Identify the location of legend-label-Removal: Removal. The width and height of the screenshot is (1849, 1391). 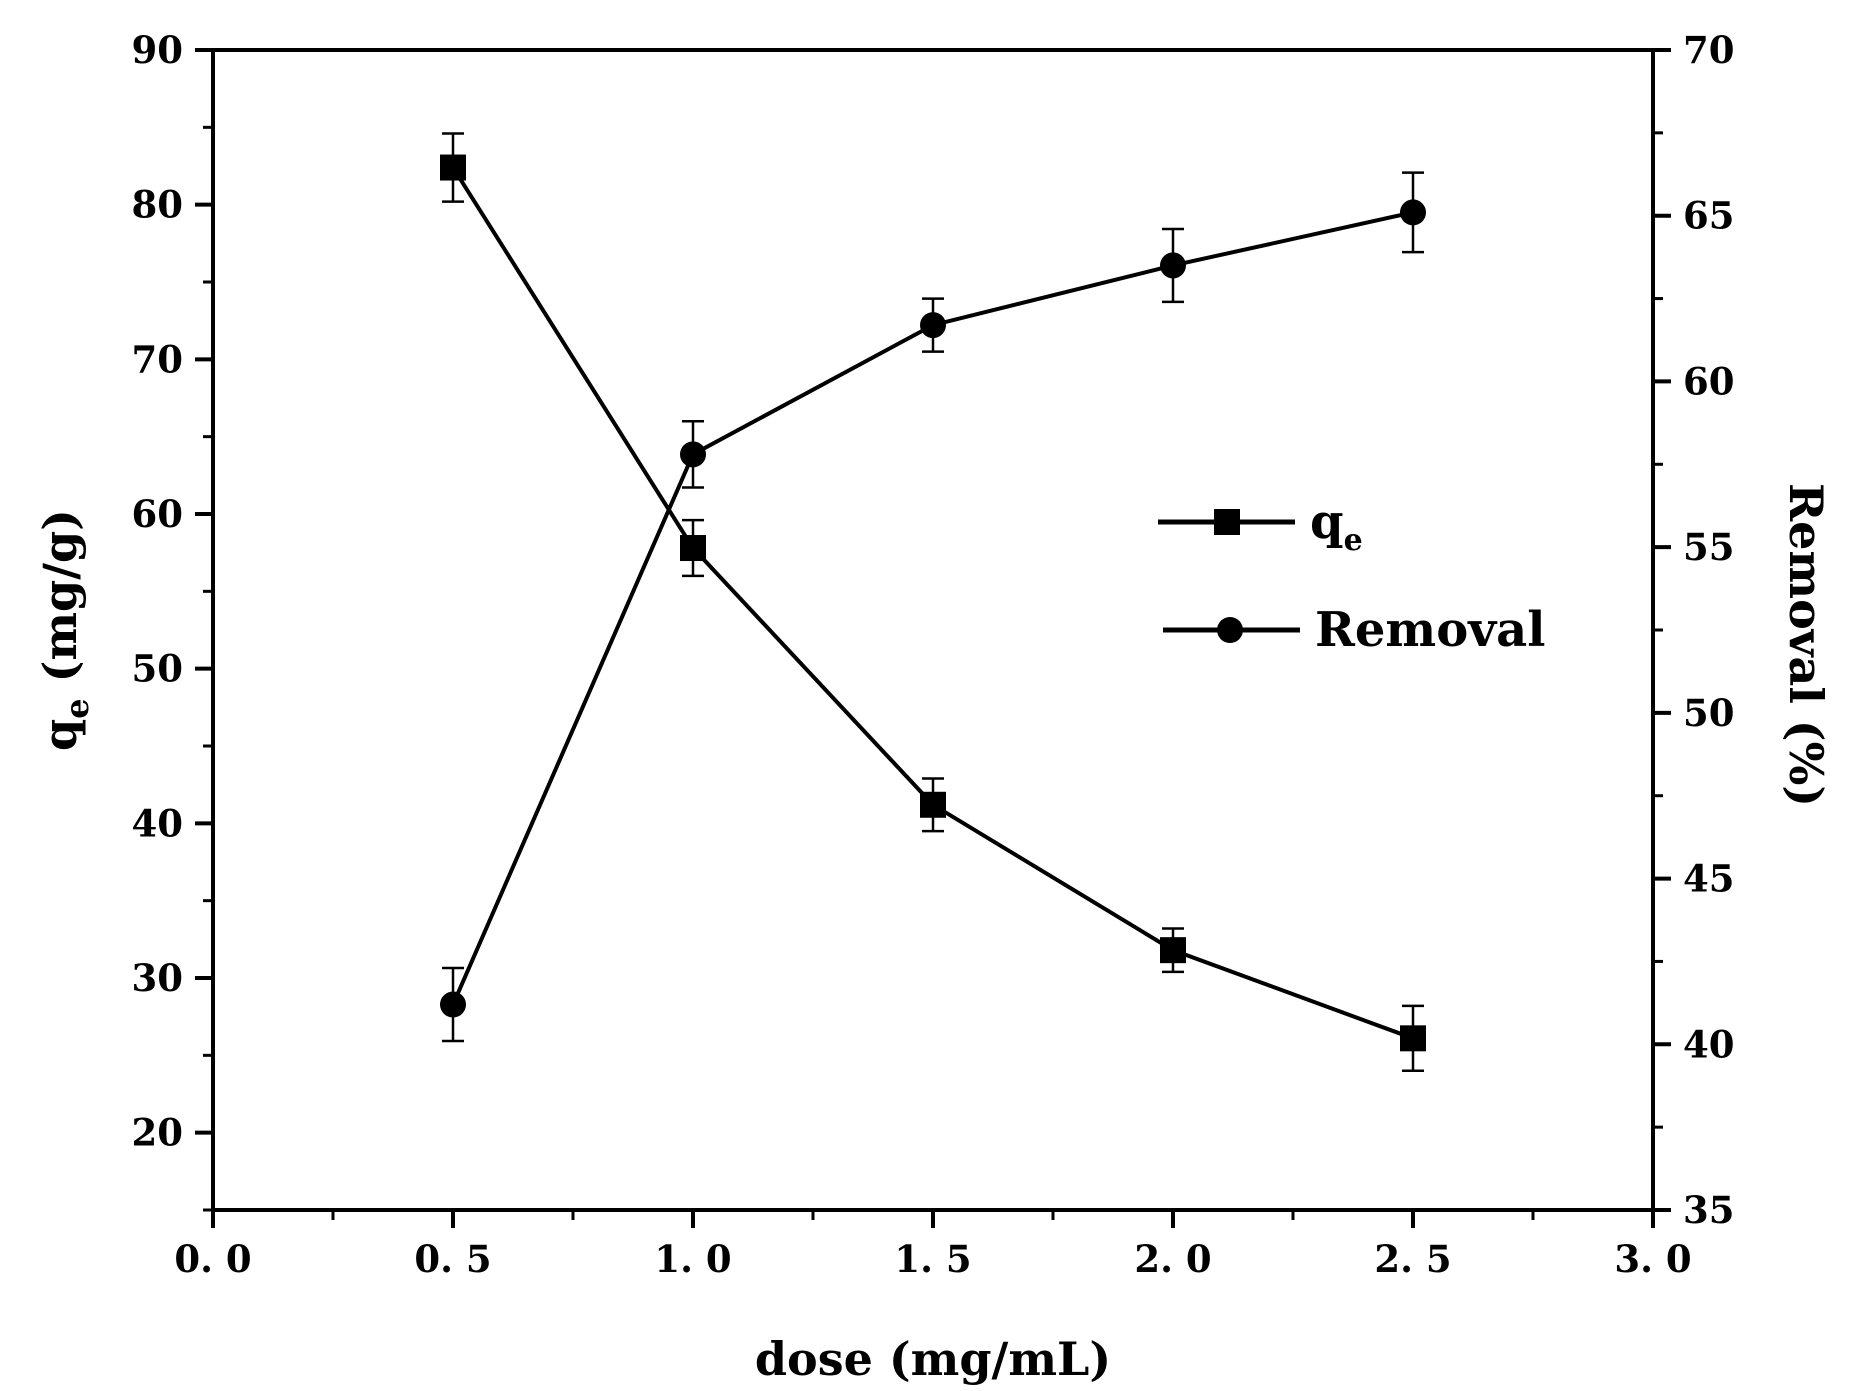
(1430, 630).